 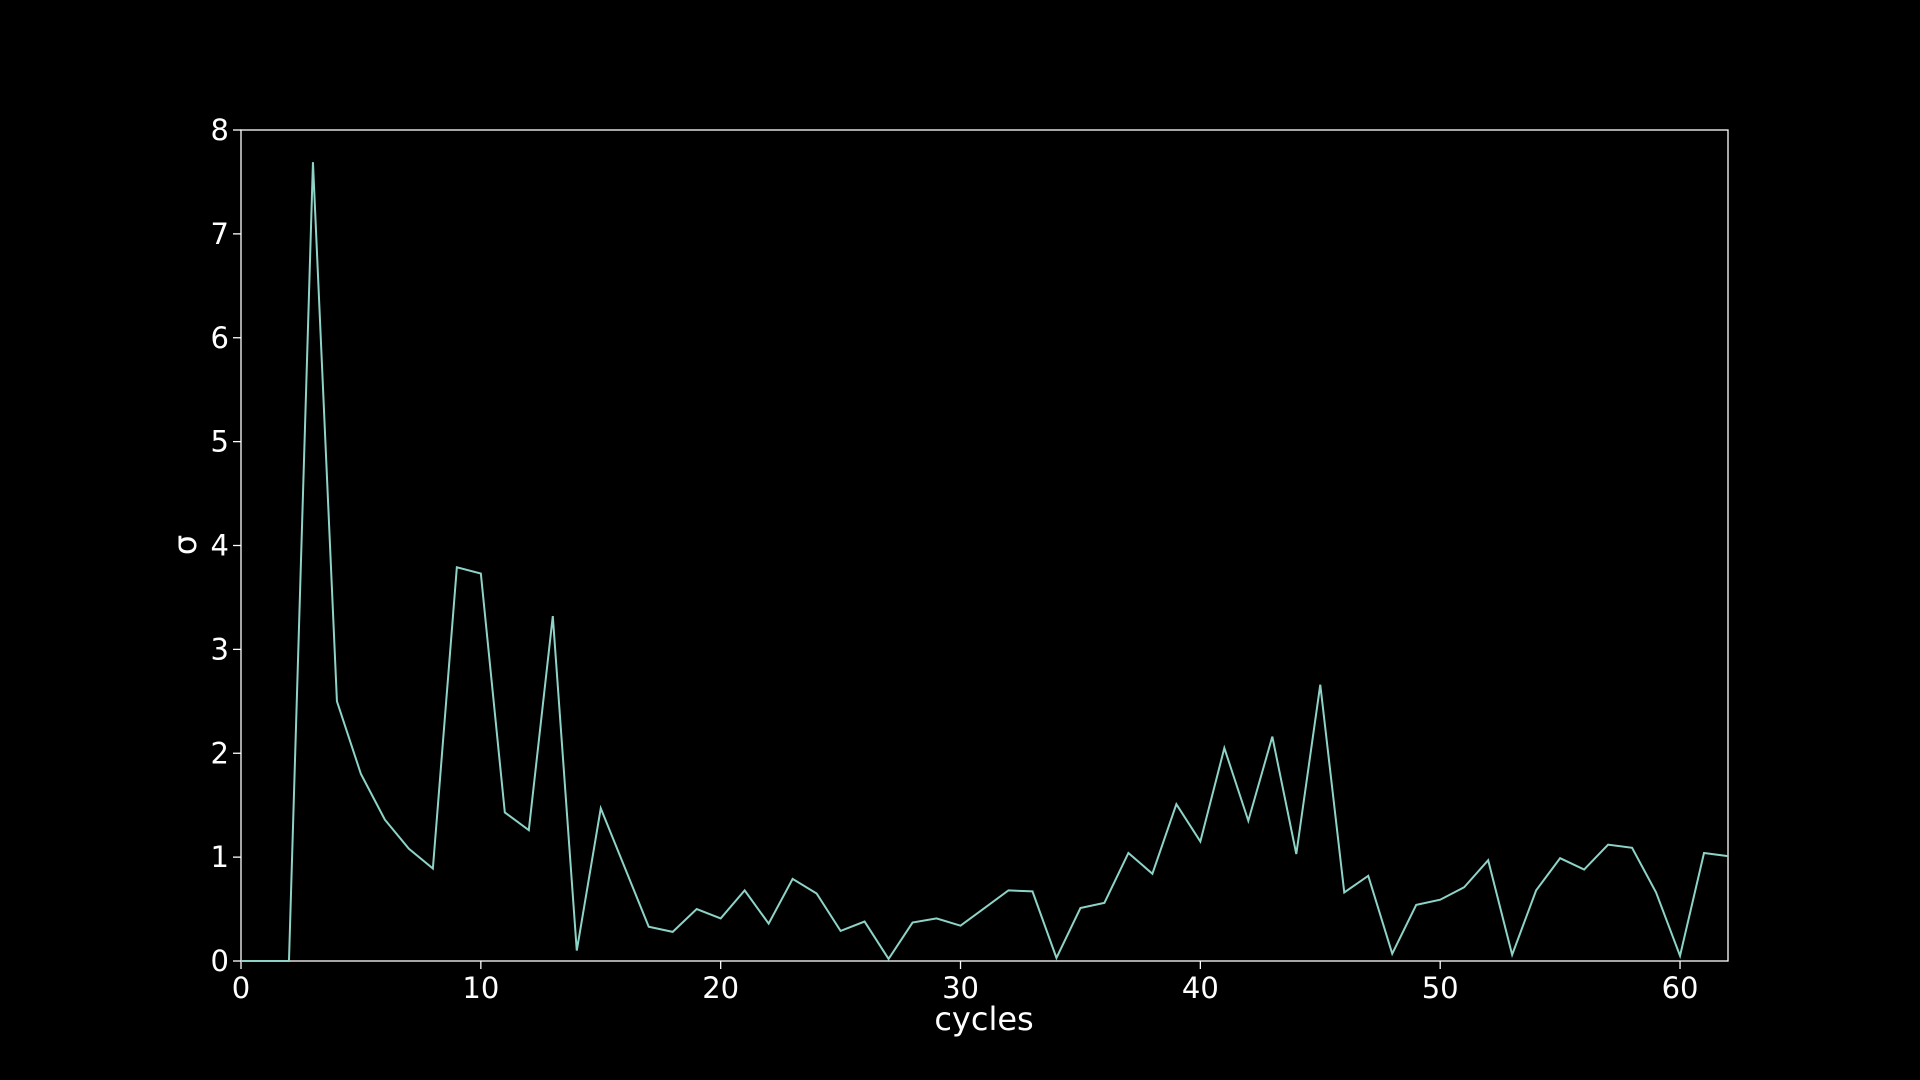 I want to click on x-tick-label: 0, so click(x=241, y=988).